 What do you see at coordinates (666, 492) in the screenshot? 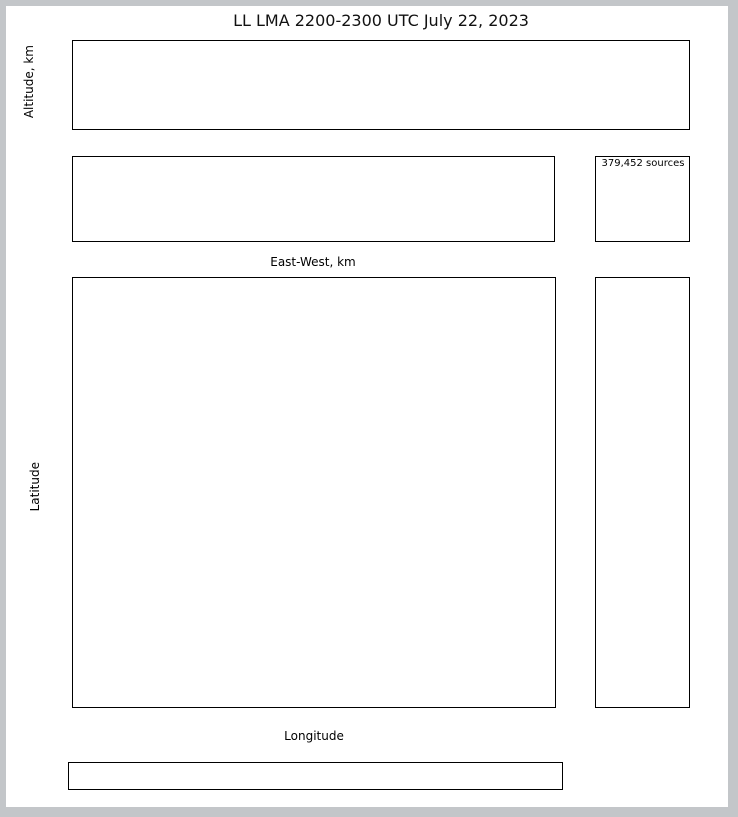
I see `northsouth-height-panel` at bounding box center [666, 492].